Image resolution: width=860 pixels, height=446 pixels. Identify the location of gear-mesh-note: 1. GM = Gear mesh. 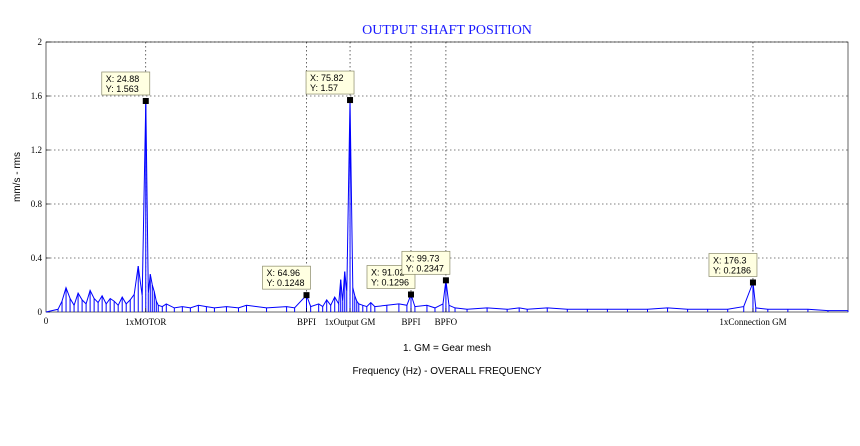
(447, 348).